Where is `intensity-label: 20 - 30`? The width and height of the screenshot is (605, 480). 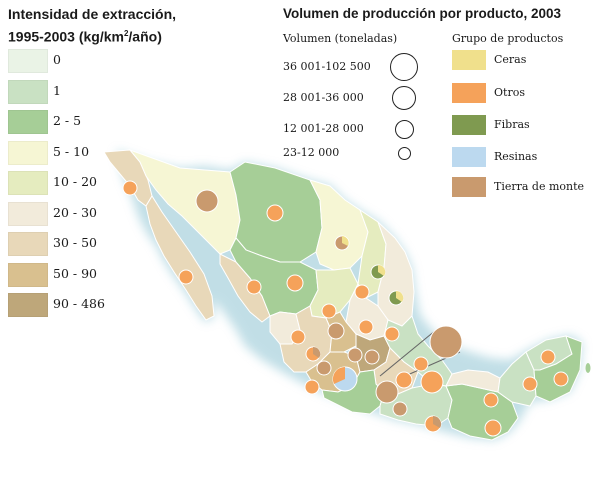
intensity-label: 20 - 30 is located at coordinates (75, 212).